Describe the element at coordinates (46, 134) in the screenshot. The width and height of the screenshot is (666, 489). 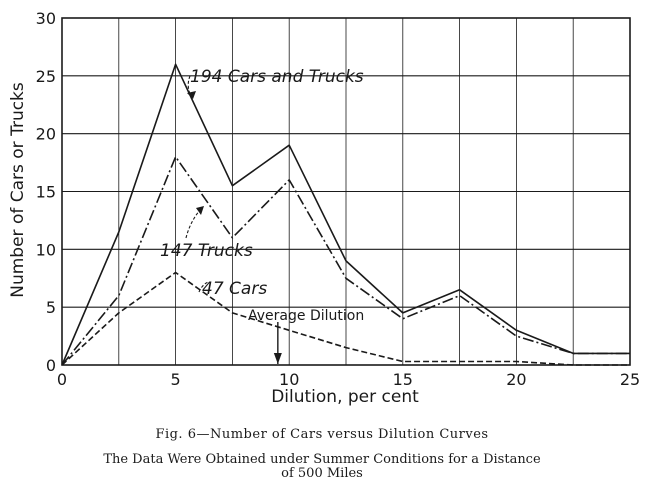
I see `y-tick-label: 20` at that location.